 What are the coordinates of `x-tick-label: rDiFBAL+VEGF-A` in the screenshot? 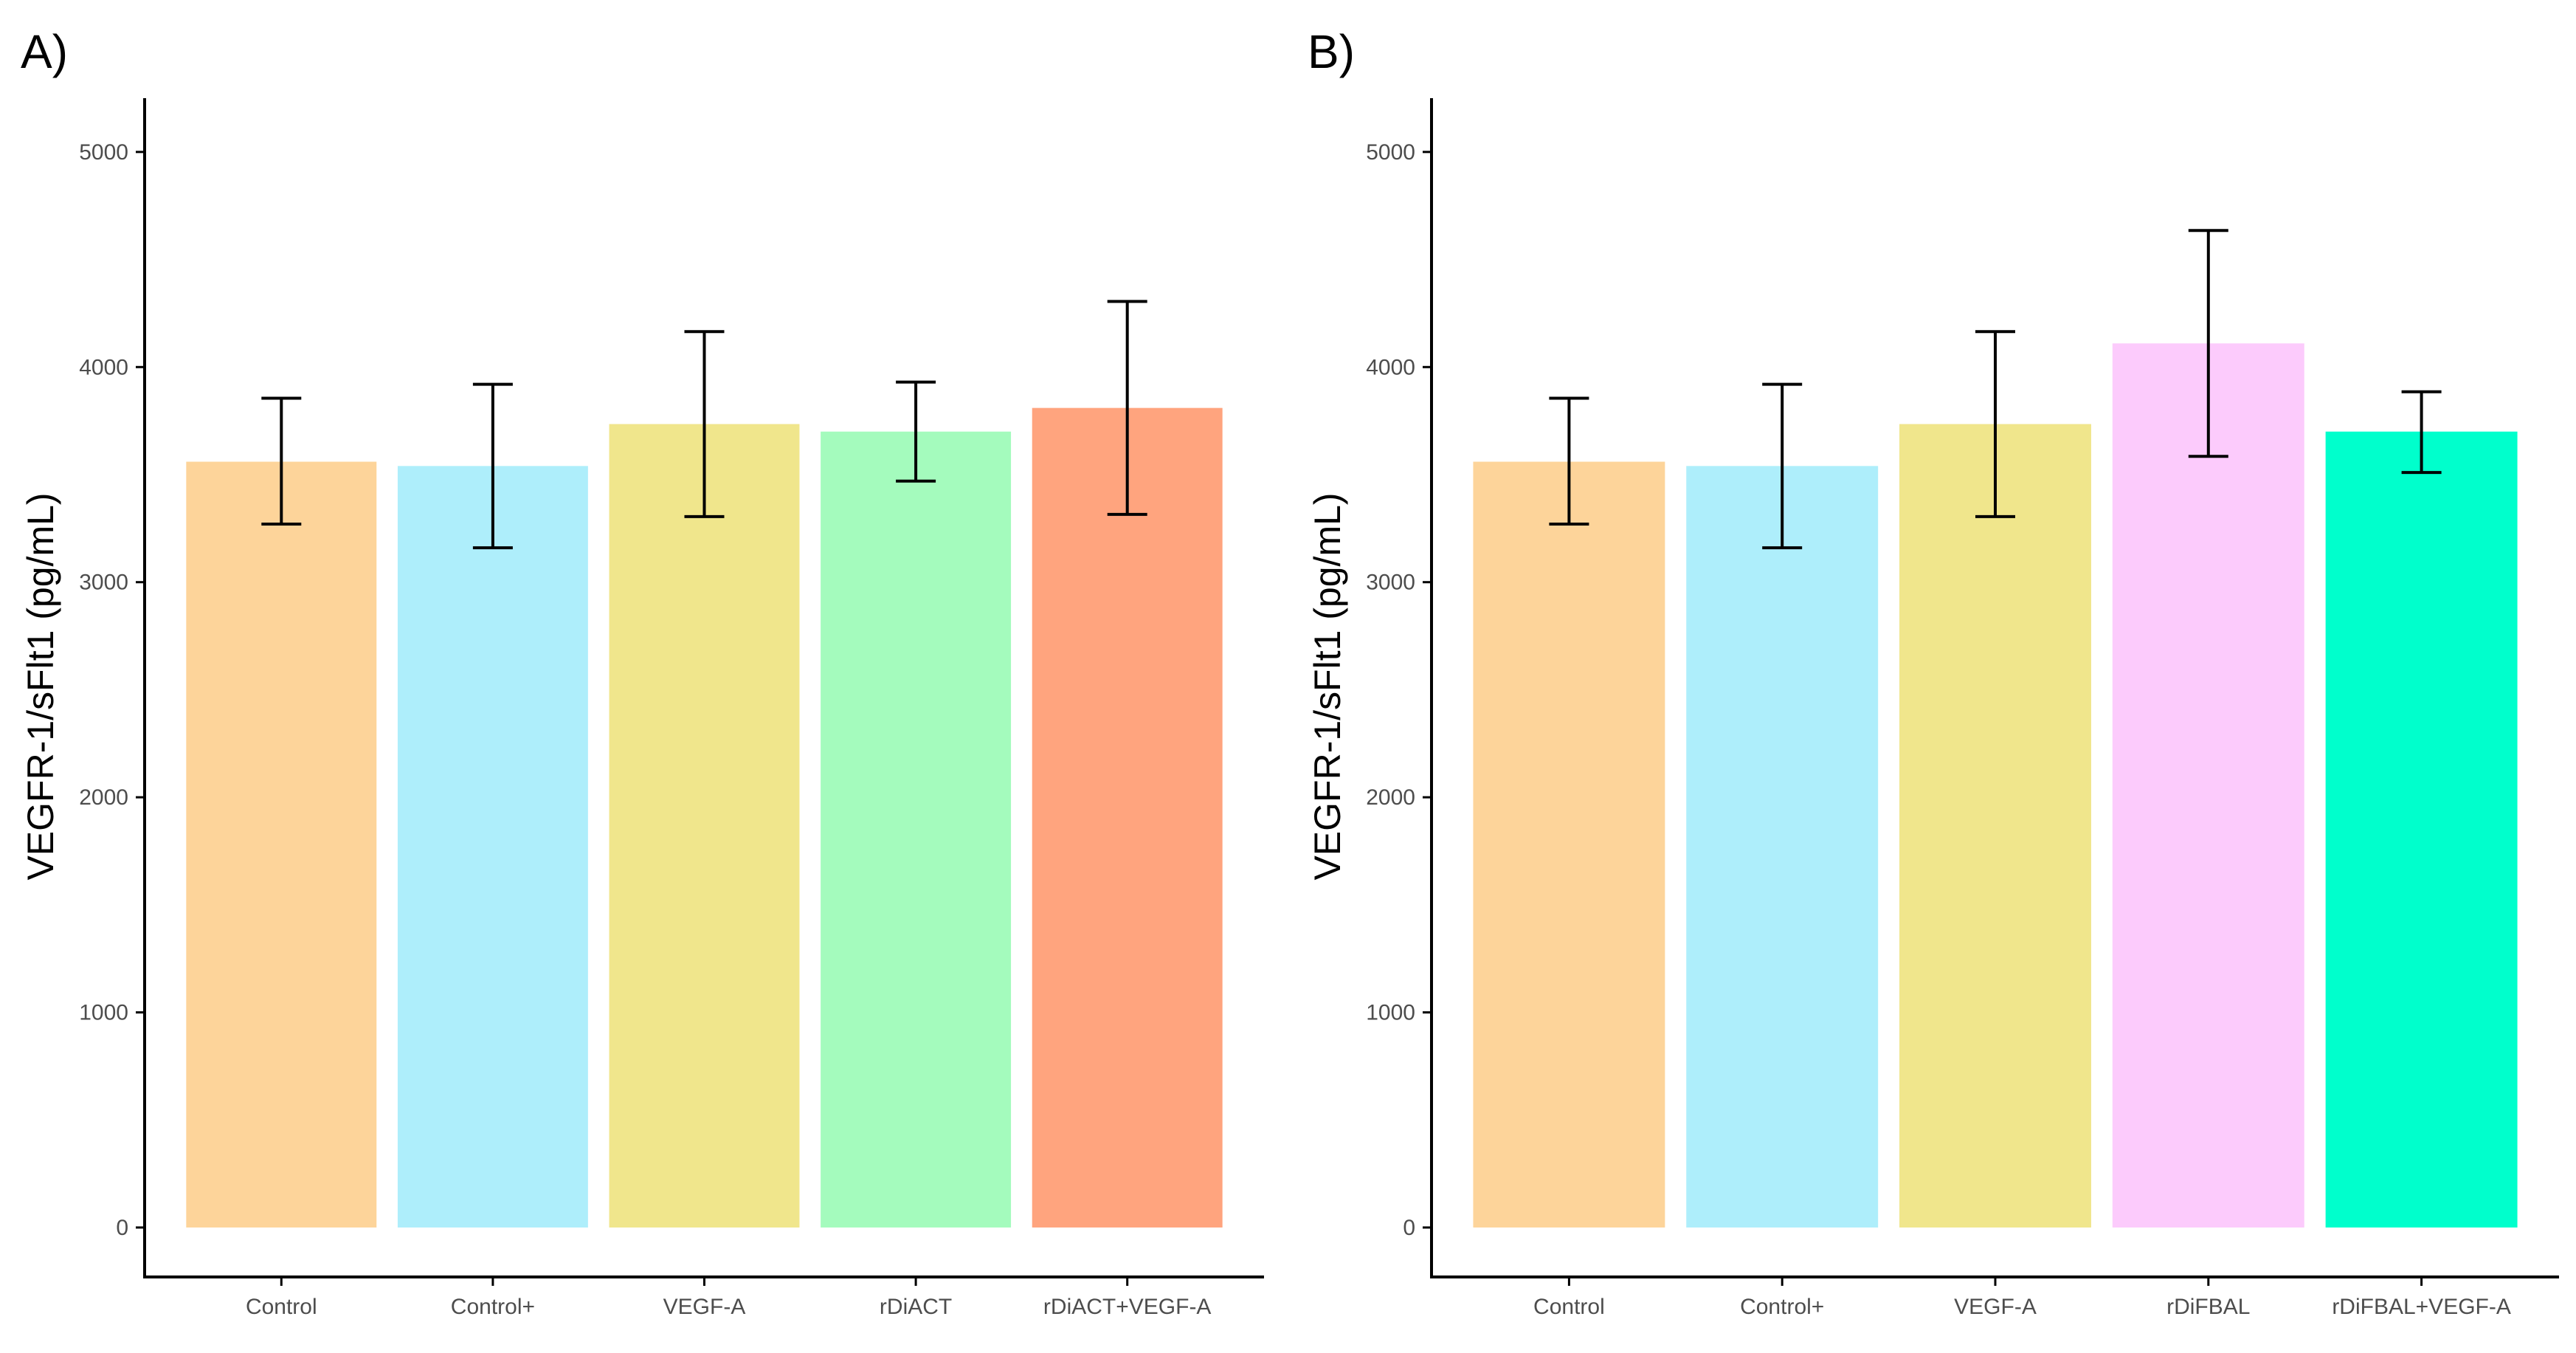 It's located at (2421, 1307).